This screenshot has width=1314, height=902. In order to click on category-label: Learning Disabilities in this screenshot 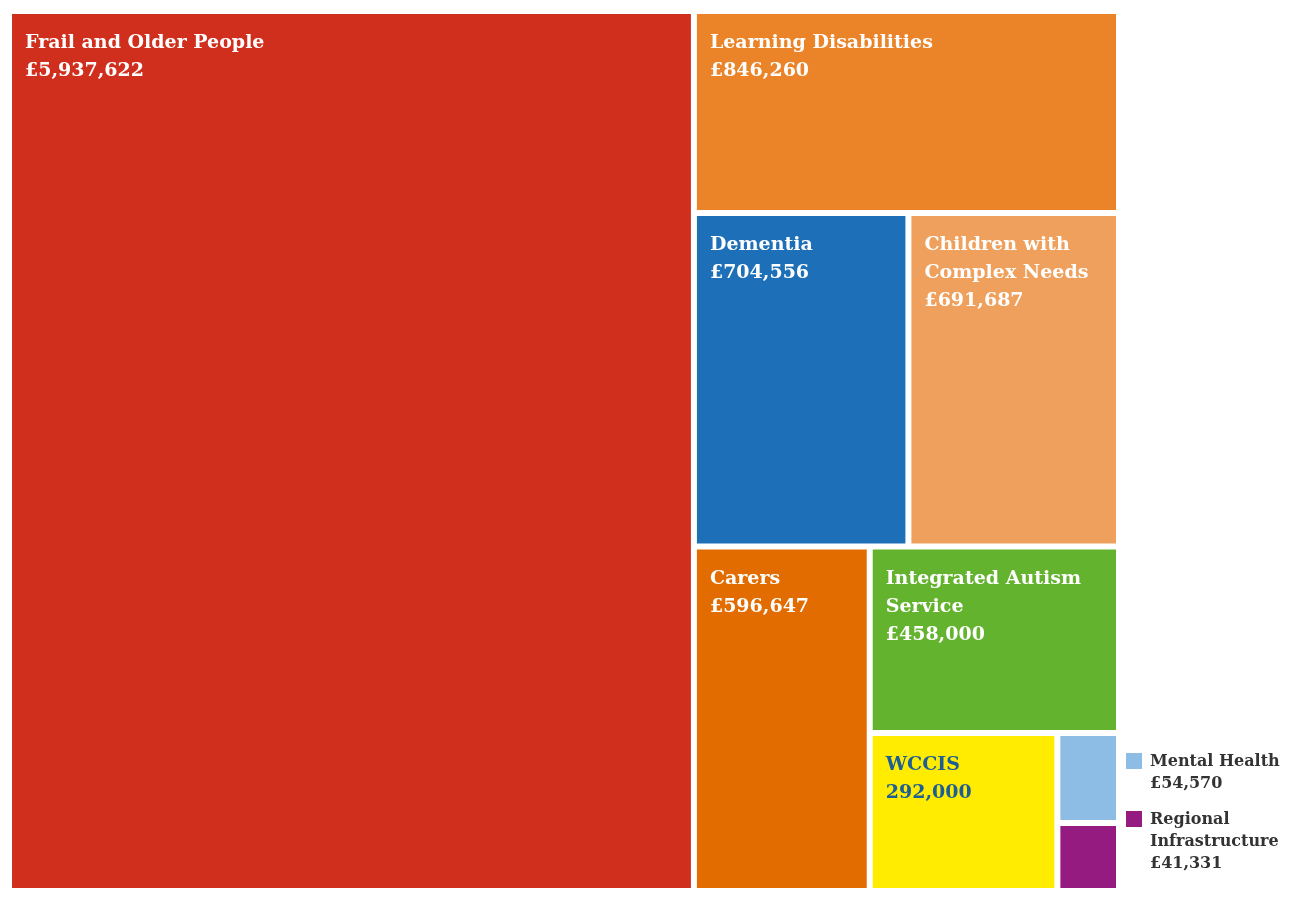, I will do `click(821, 41)`.